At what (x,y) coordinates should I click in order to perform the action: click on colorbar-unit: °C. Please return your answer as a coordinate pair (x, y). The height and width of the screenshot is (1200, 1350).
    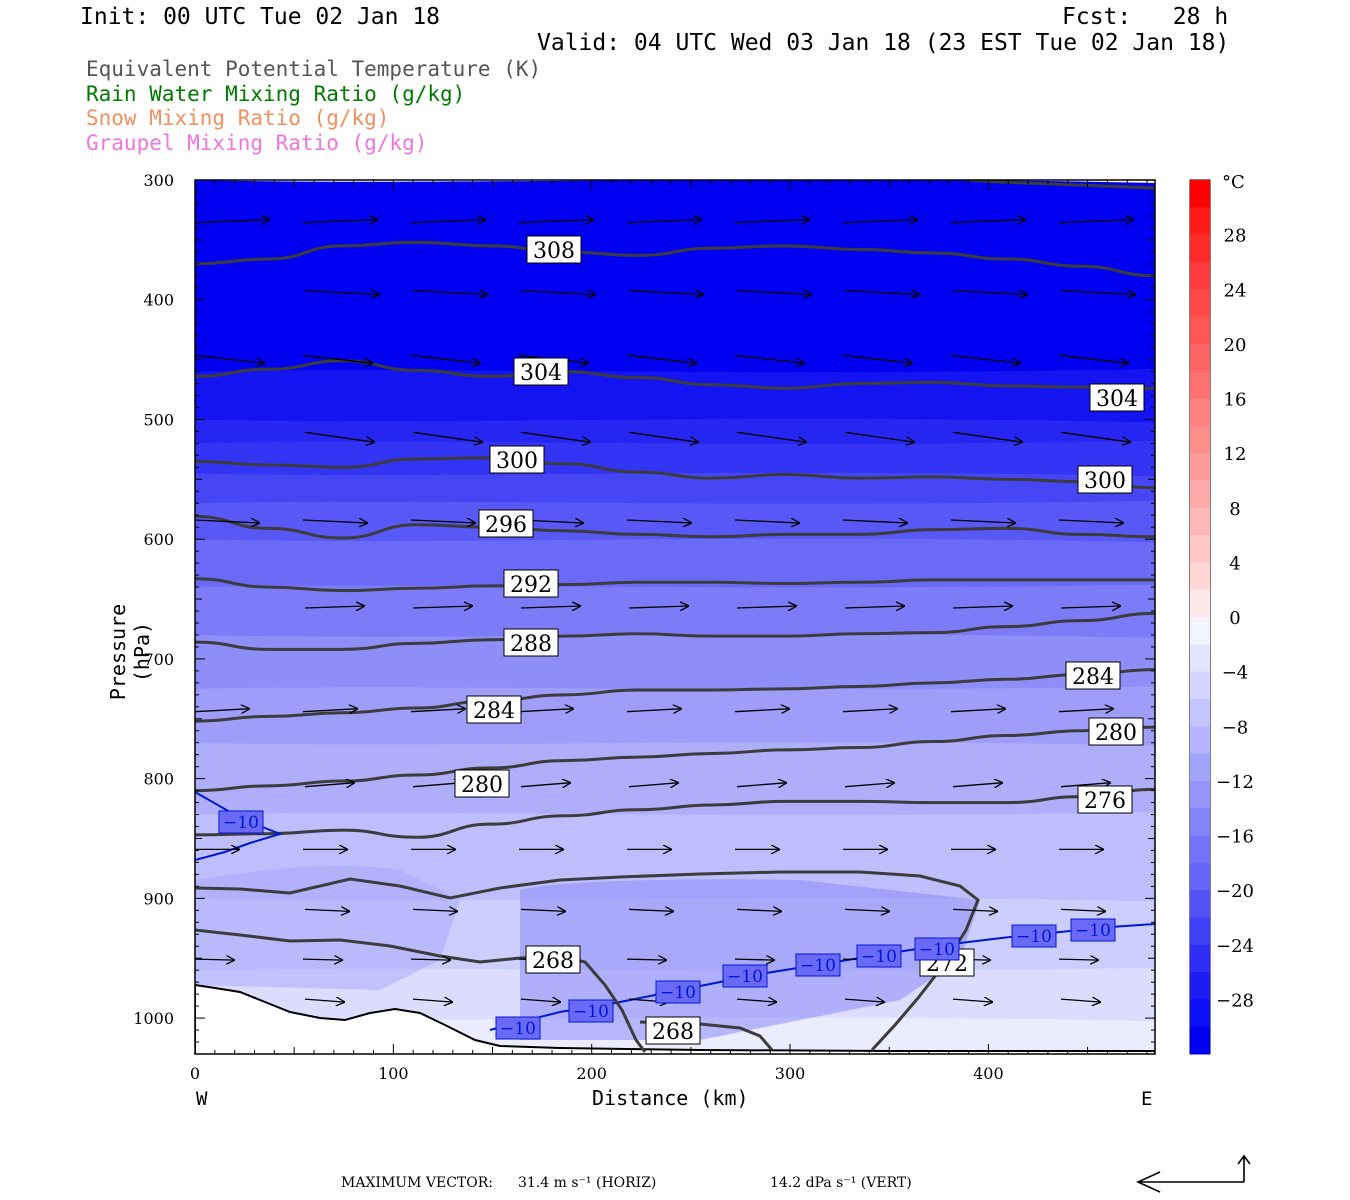
    Looking at the image, I should click on (1233, 182).